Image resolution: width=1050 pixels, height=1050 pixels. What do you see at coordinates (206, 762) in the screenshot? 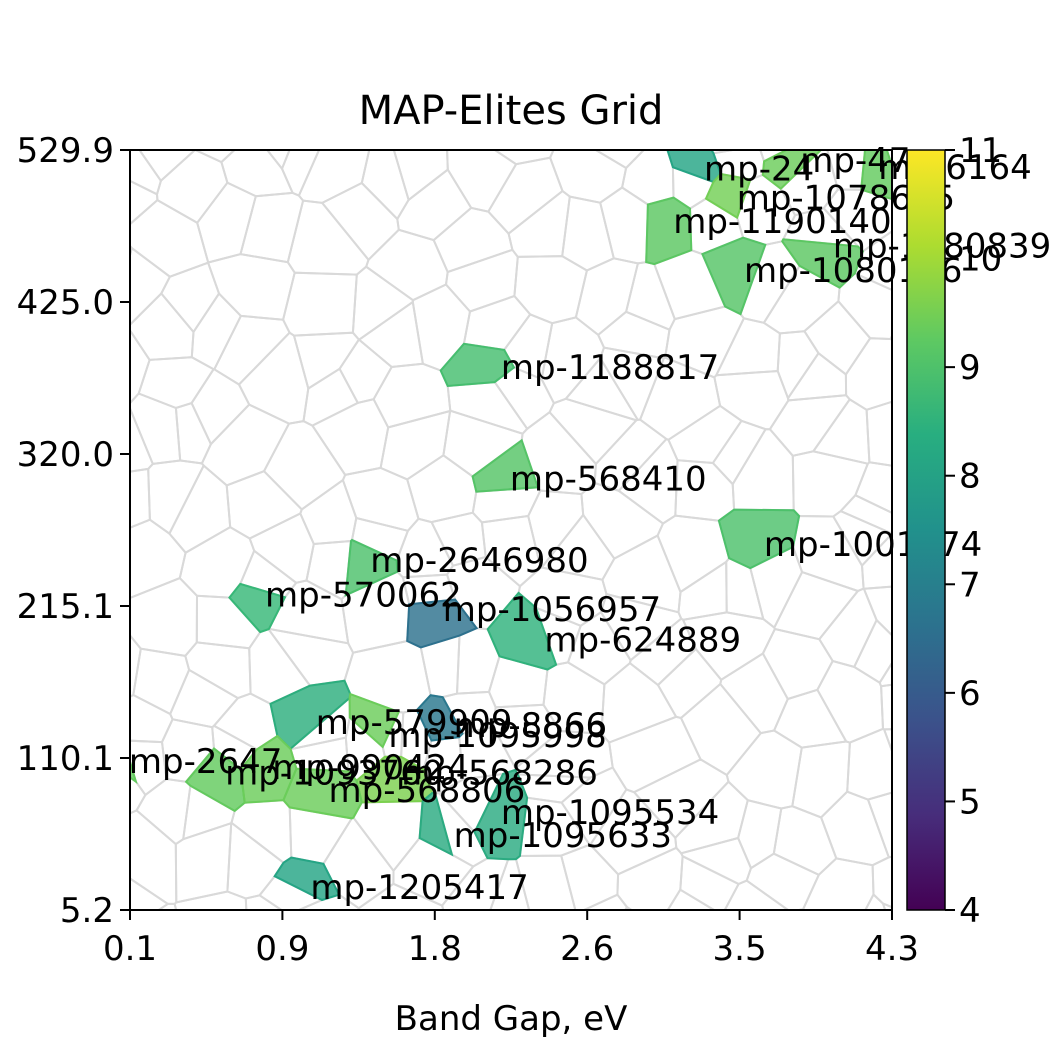
I see `cell-label: mp-2647` at bounding box center [206, 762].